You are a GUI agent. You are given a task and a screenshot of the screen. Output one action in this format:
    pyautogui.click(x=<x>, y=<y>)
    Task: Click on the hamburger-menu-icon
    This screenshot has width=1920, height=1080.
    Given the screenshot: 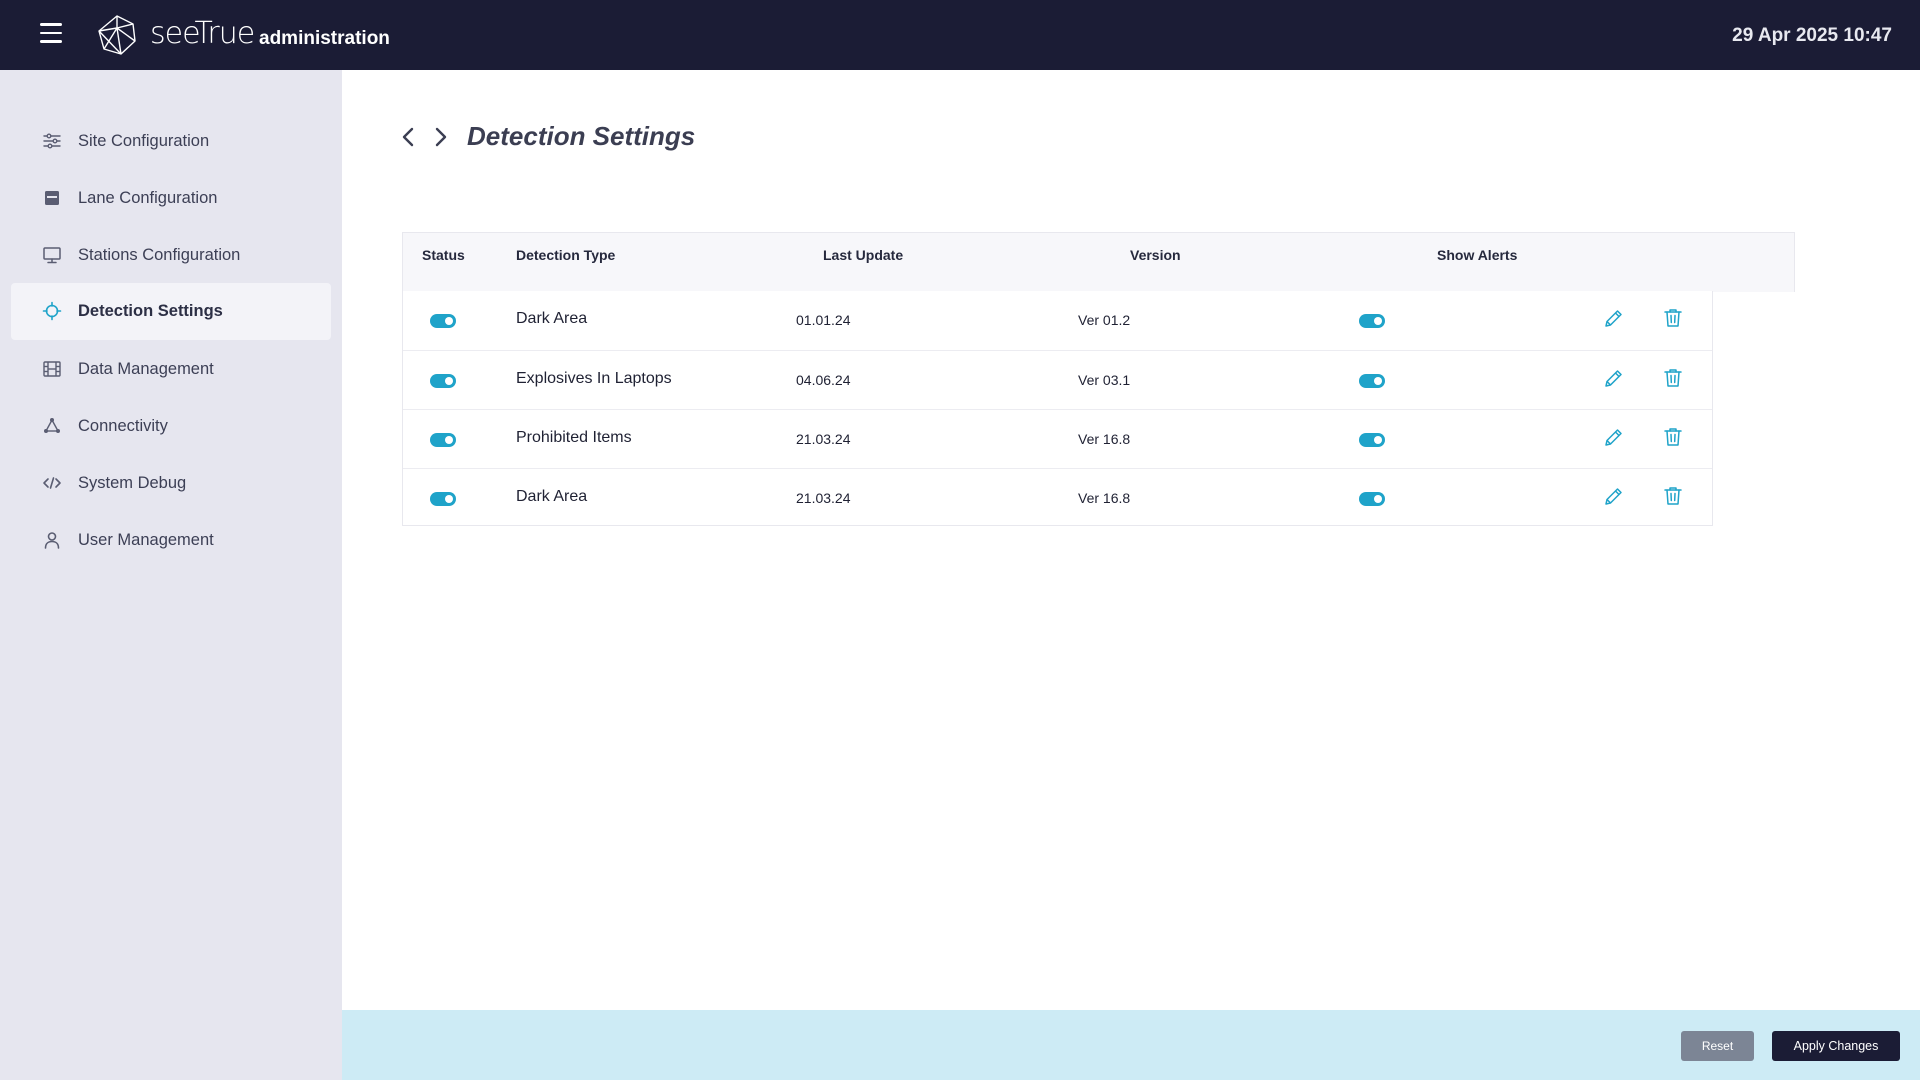 What is the action you would take?
    pyautogui.click(x=54, y=35)
    